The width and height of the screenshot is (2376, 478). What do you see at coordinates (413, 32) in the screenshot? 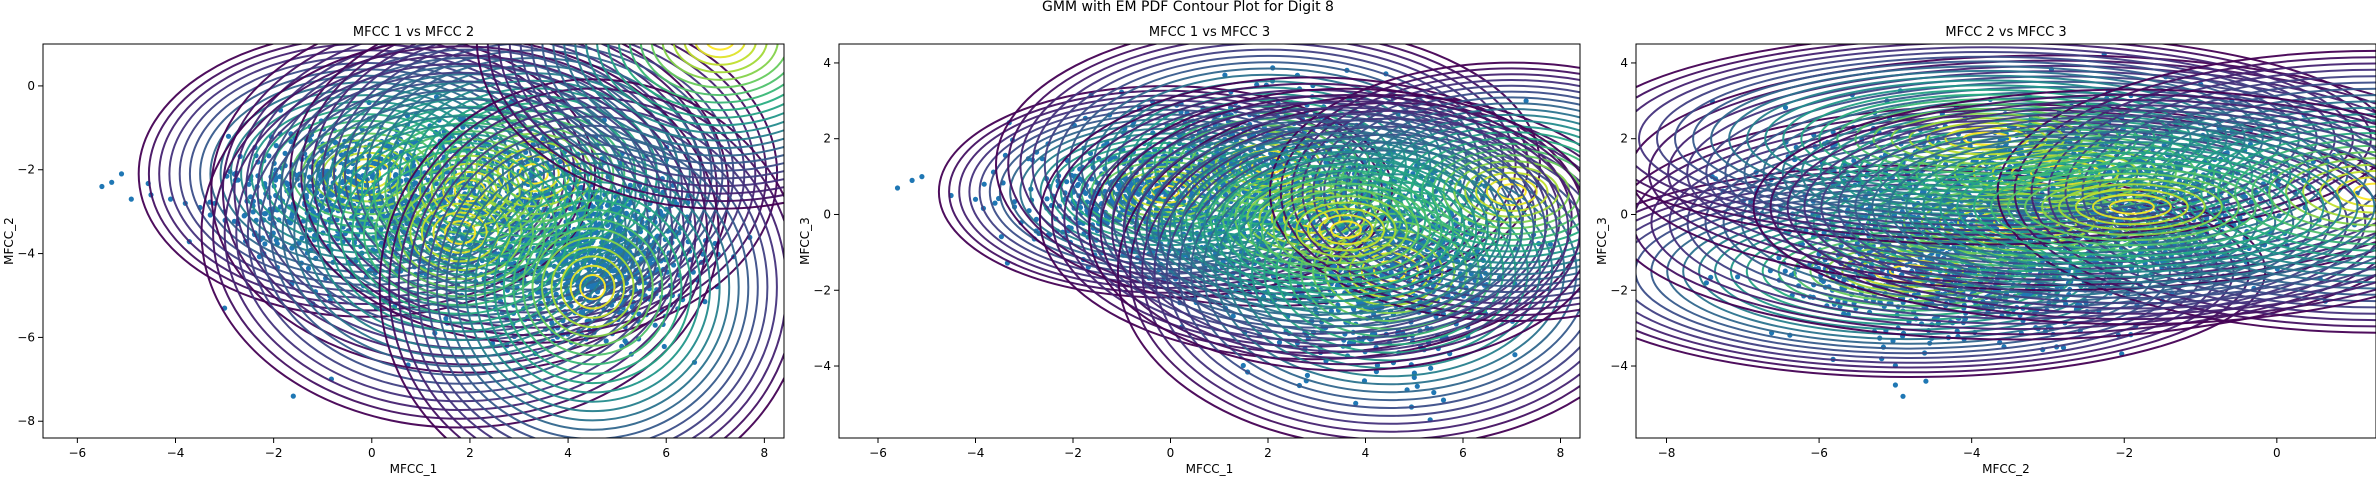
I see `subplot-title: MFCC 1 vs MFCC 2` at bounding box center [413, 32].